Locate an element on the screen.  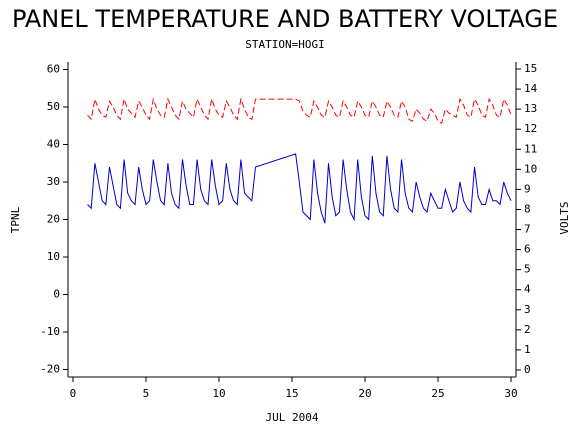
y-axis-label: TPNL is located at coordinates (15, 219).